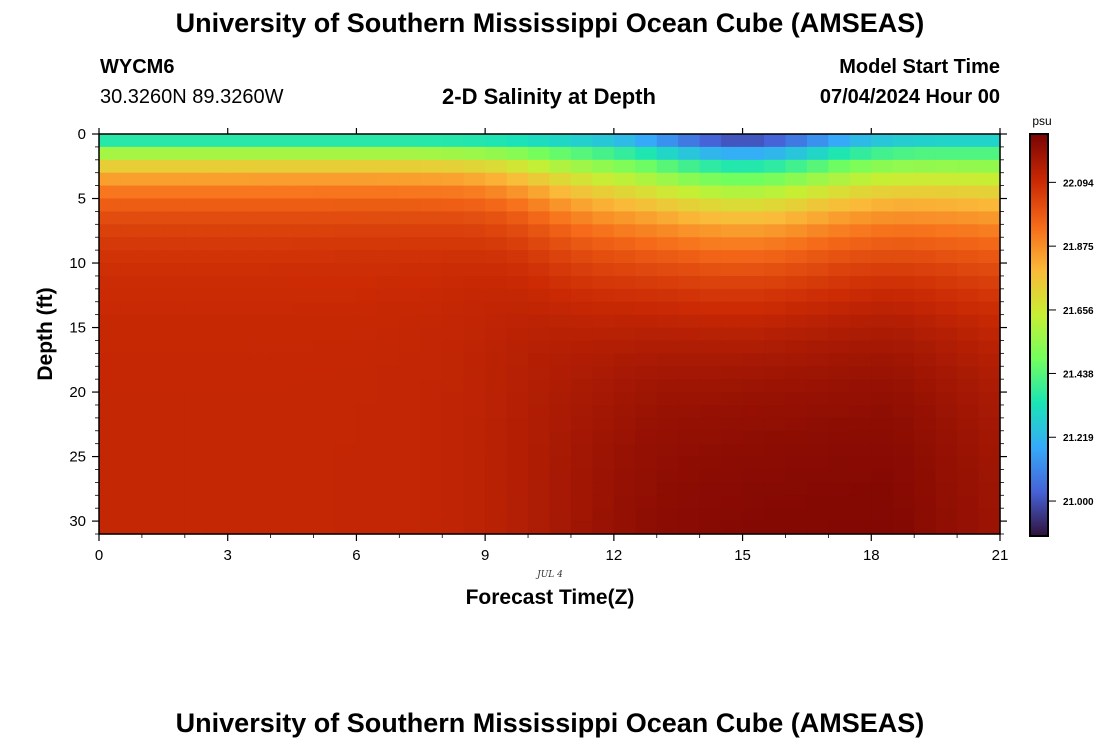 The height and width of the screenshot is (750, 1100). I want to click on colorbar-tick-label: 21.656, so click(1078, 311).